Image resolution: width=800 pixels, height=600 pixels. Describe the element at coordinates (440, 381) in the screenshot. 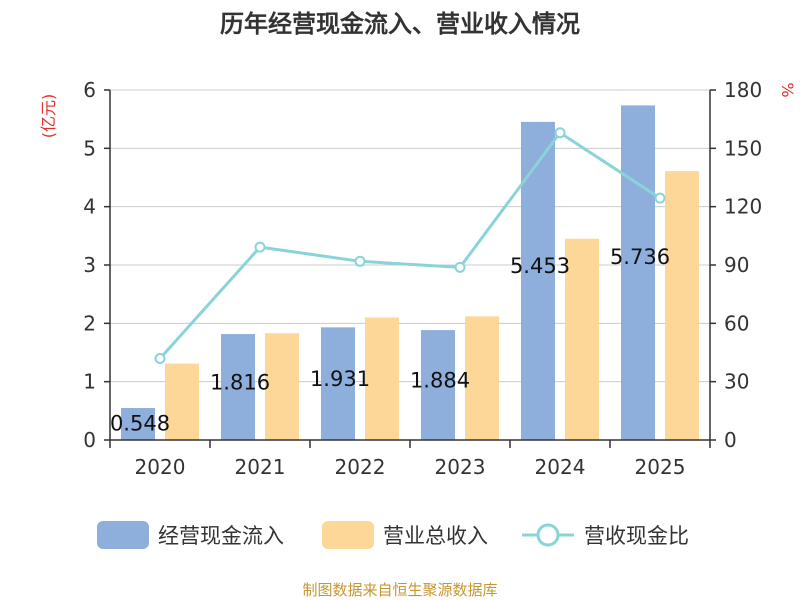

I see `data-label-cash-inflow-2023: 1.884` at that location.